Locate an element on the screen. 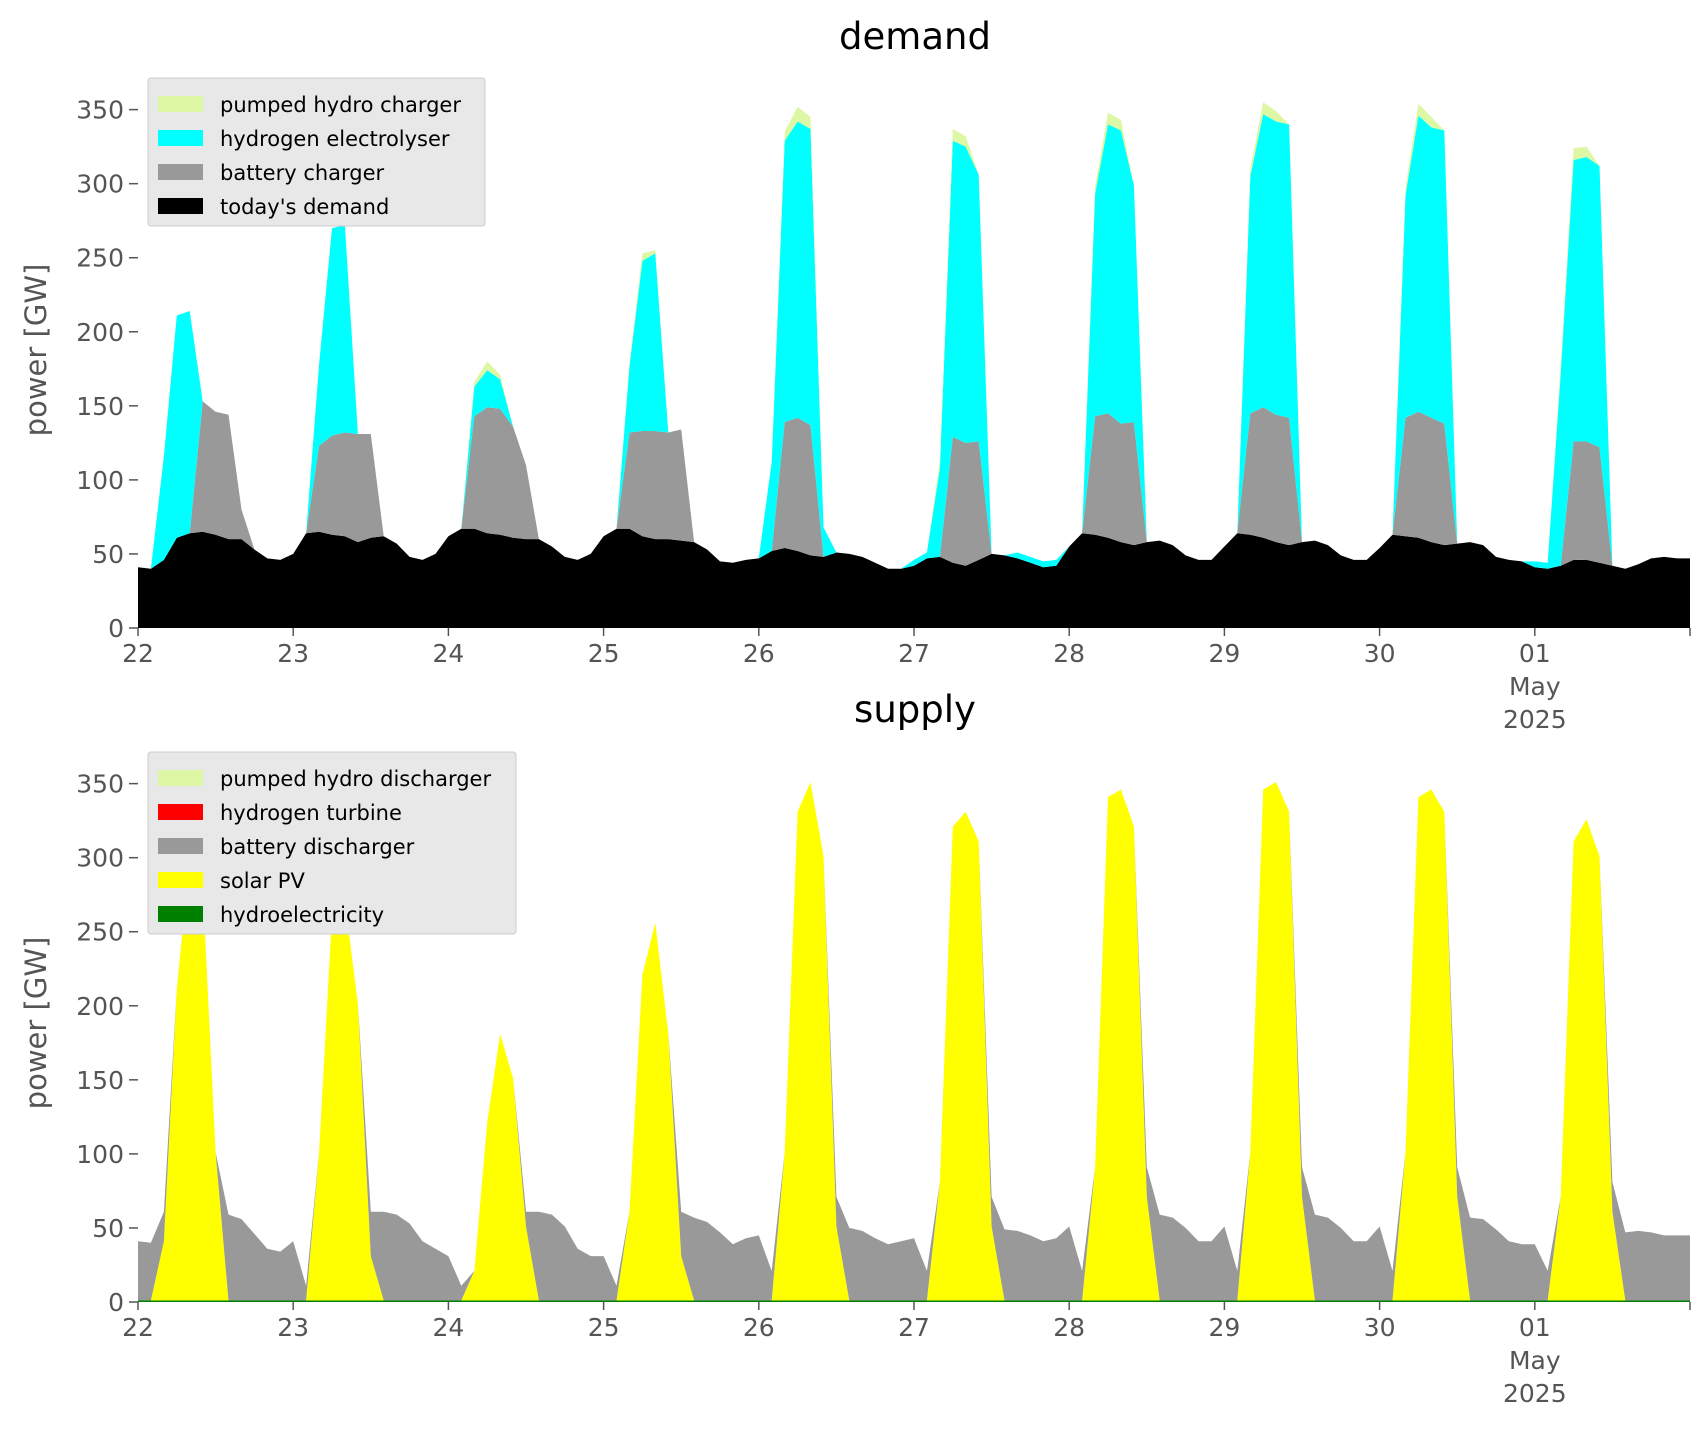  demand-x-tick-label: 30 is located at coordinates (1380, 653).